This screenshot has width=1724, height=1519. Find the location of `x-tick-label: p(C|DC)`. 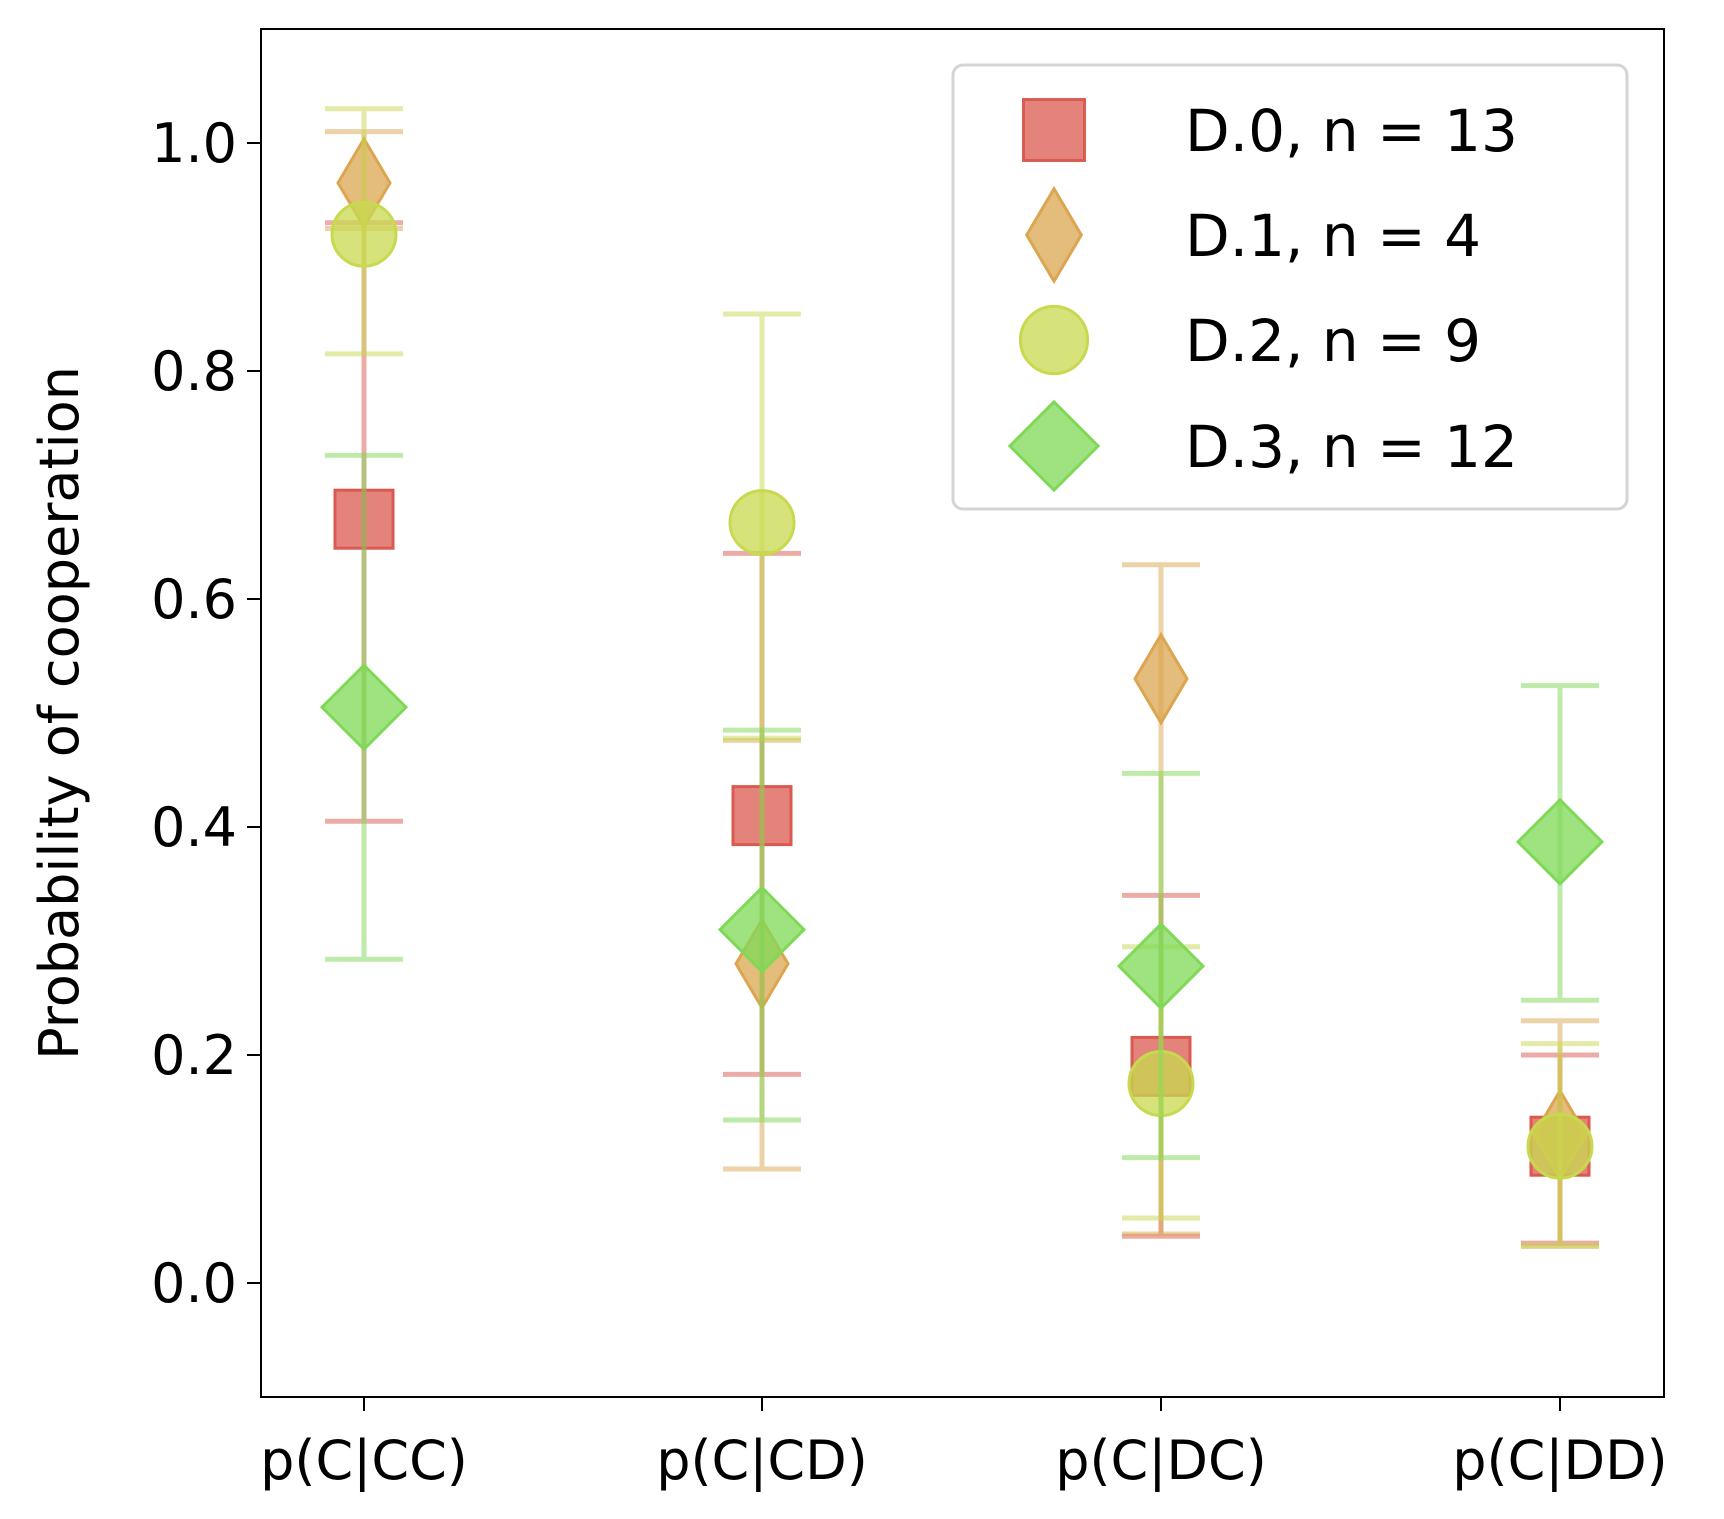

x-tick-label: p(C|DC) is located at coordinates (1161, 1460).